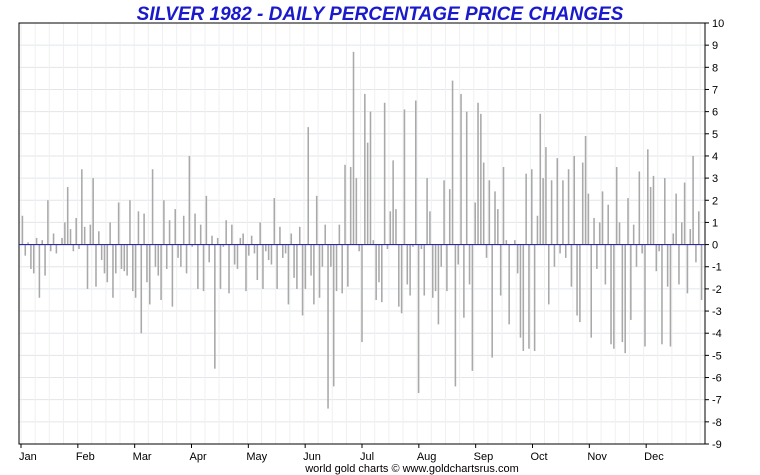 This screenshot has width=760, height=475. What do you see at coordinates (717, 401) in the screenshot?
I see `y-tick-label: -7` at bounding box center [717, 401].